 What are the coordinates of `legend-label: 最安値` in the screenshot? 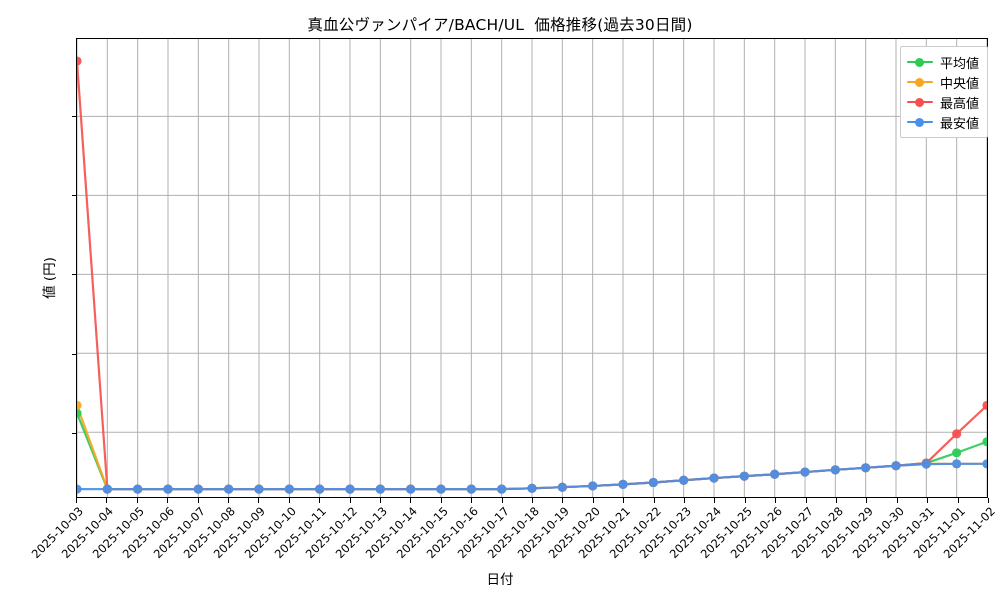 It's located at (959, 124).